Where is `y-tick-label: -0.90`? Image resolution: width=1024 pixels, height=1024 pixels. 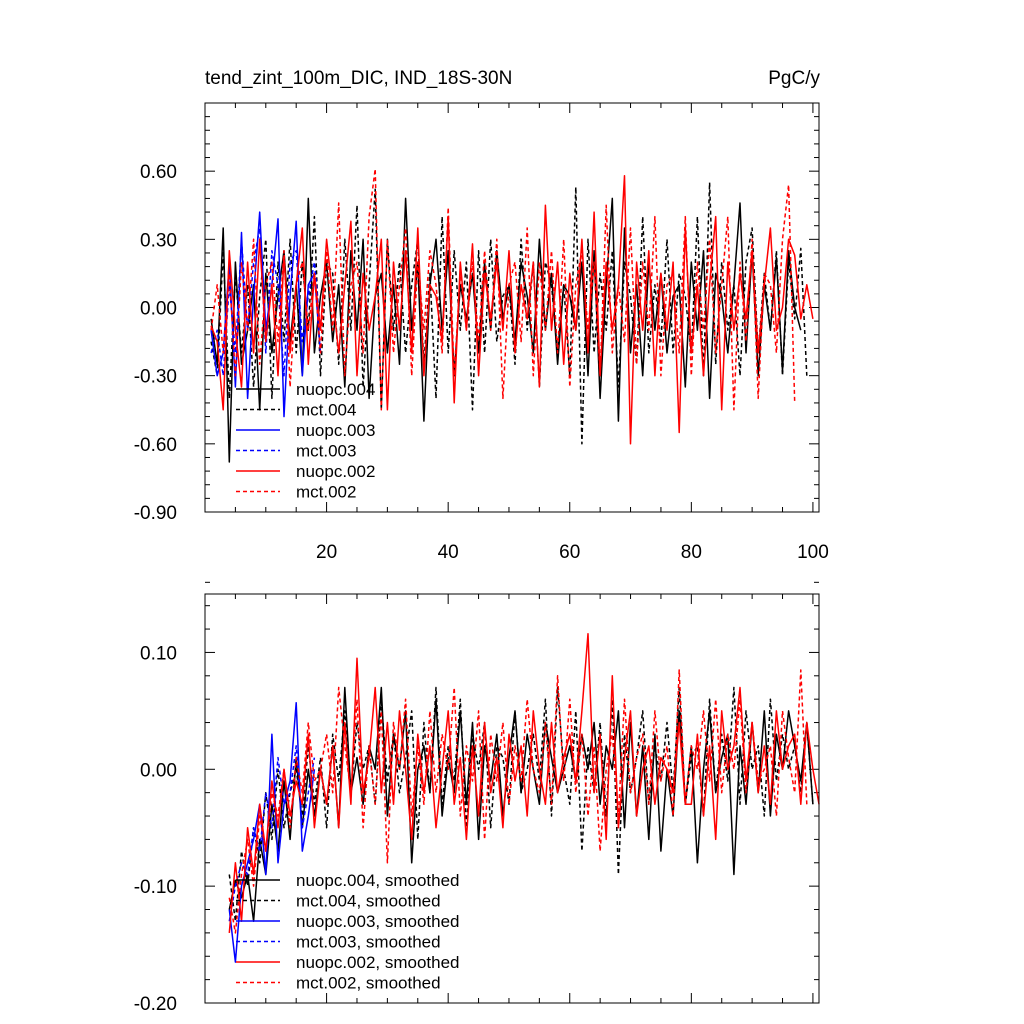 y-tick-label: -0.90 is located at coordinates (155, 513).